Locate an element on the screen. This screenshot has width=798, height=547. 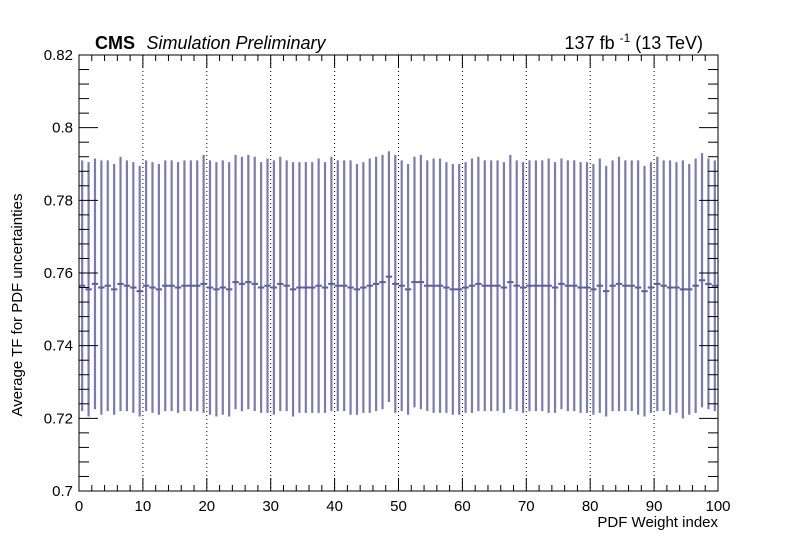
x-tick-label: 100 is located at coordinates (717, 506).